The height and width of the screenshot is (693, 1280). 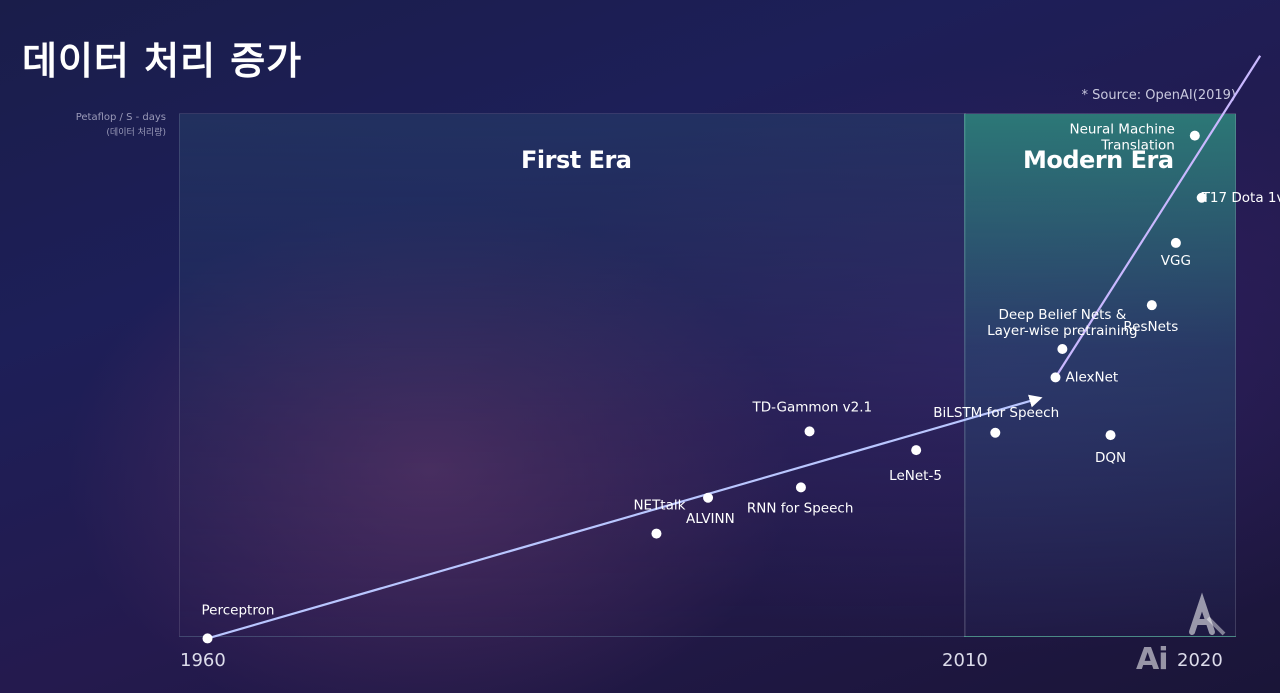 I want to click on data-point-t17-dota-1v1, so click(x=1201, y=197).